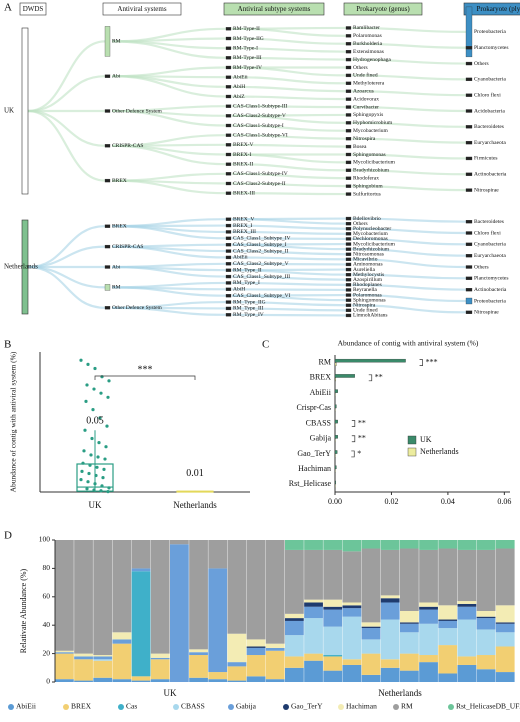  Describe the element at coordinates (370, 239) in the screenshot. I see `node-label: Dechloromonas` at that location.